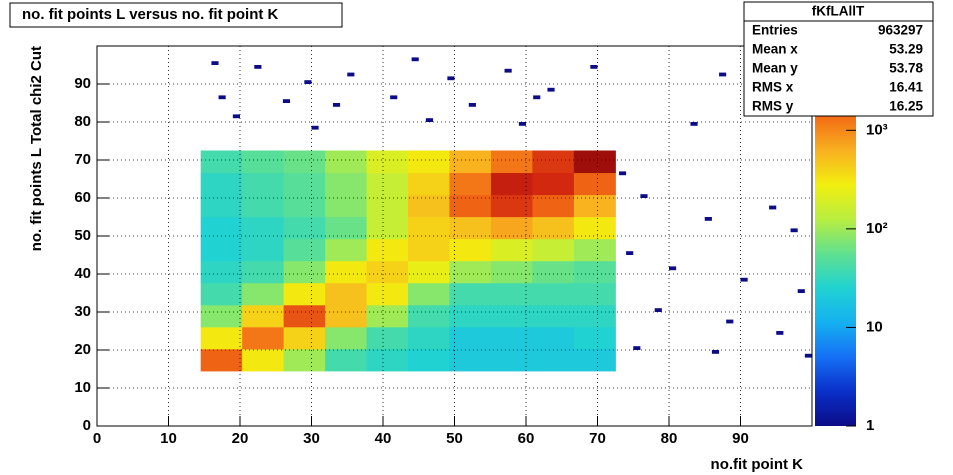  Describe the element at coordinates (870, 425) in the screenshot. I see `z-tick-label: 1` at that location.